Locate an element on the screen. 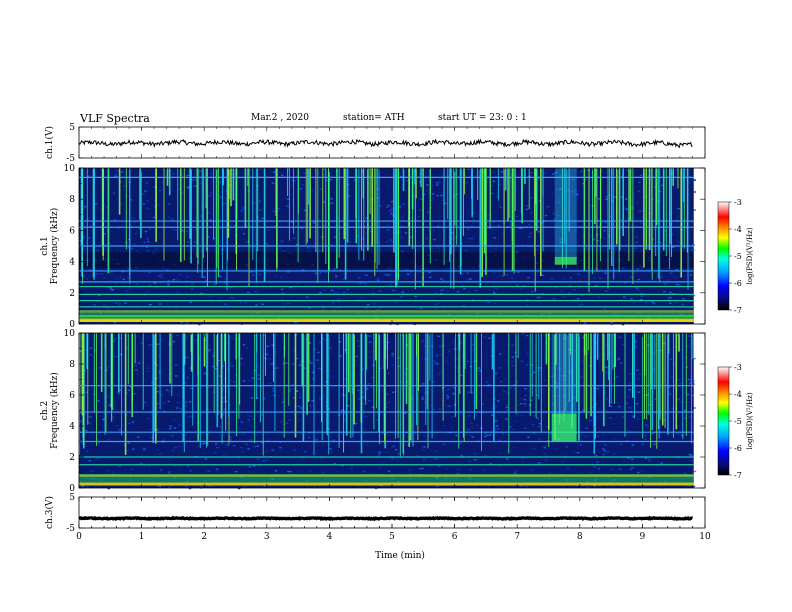 The height and width of the screenshot is (612, 792). y-tick-label: 5 is located at coordinates (72, 498).